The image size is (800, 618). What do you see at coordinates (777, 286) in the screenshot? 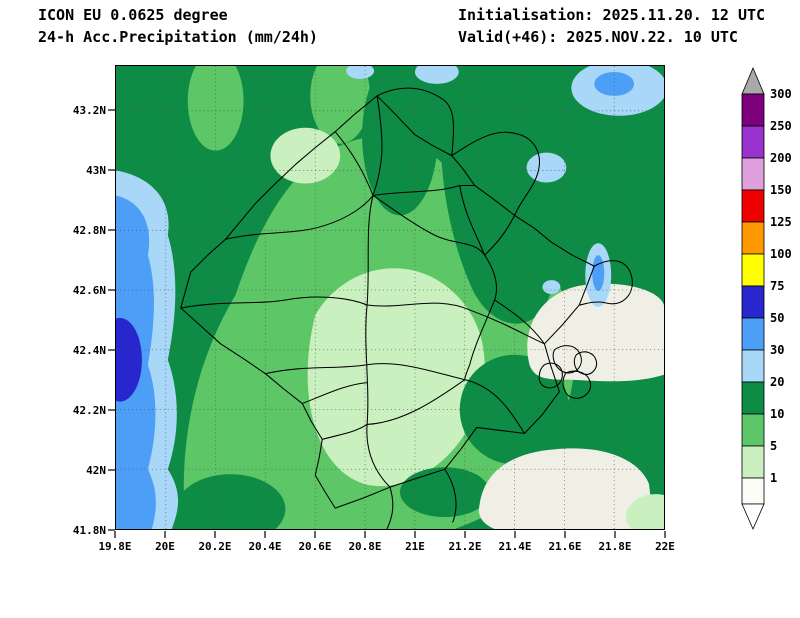
I see `colorbar-label: 75` at bounding box center [777, 286].